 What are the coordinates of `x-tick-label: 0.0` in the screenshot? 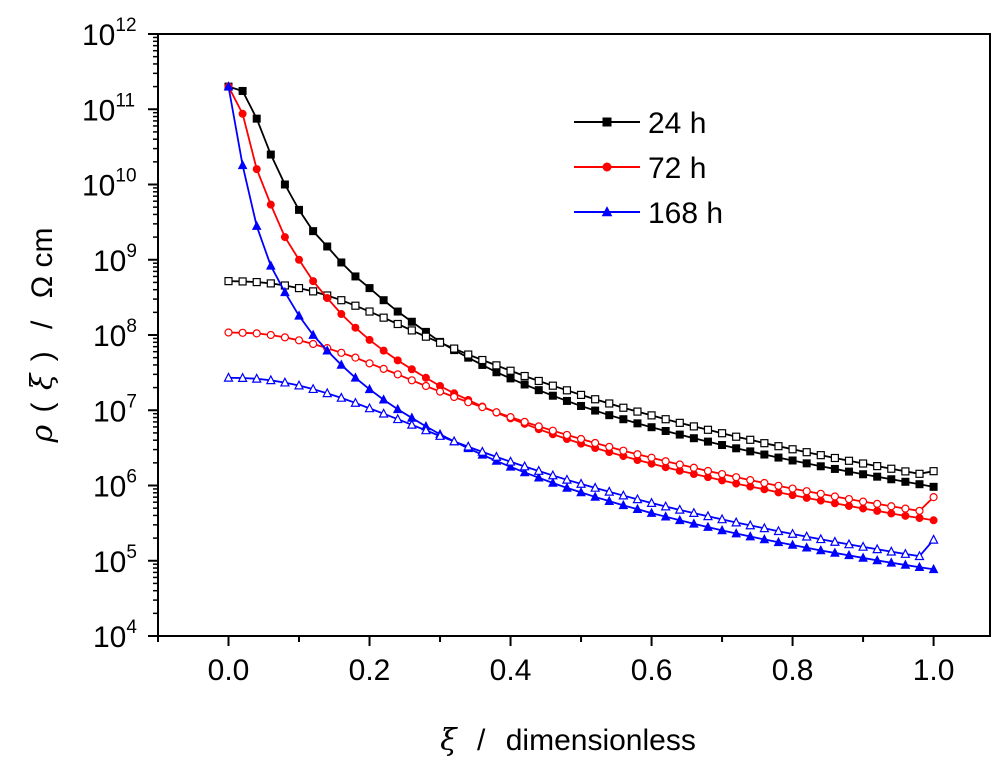 It's located at (229, 670).